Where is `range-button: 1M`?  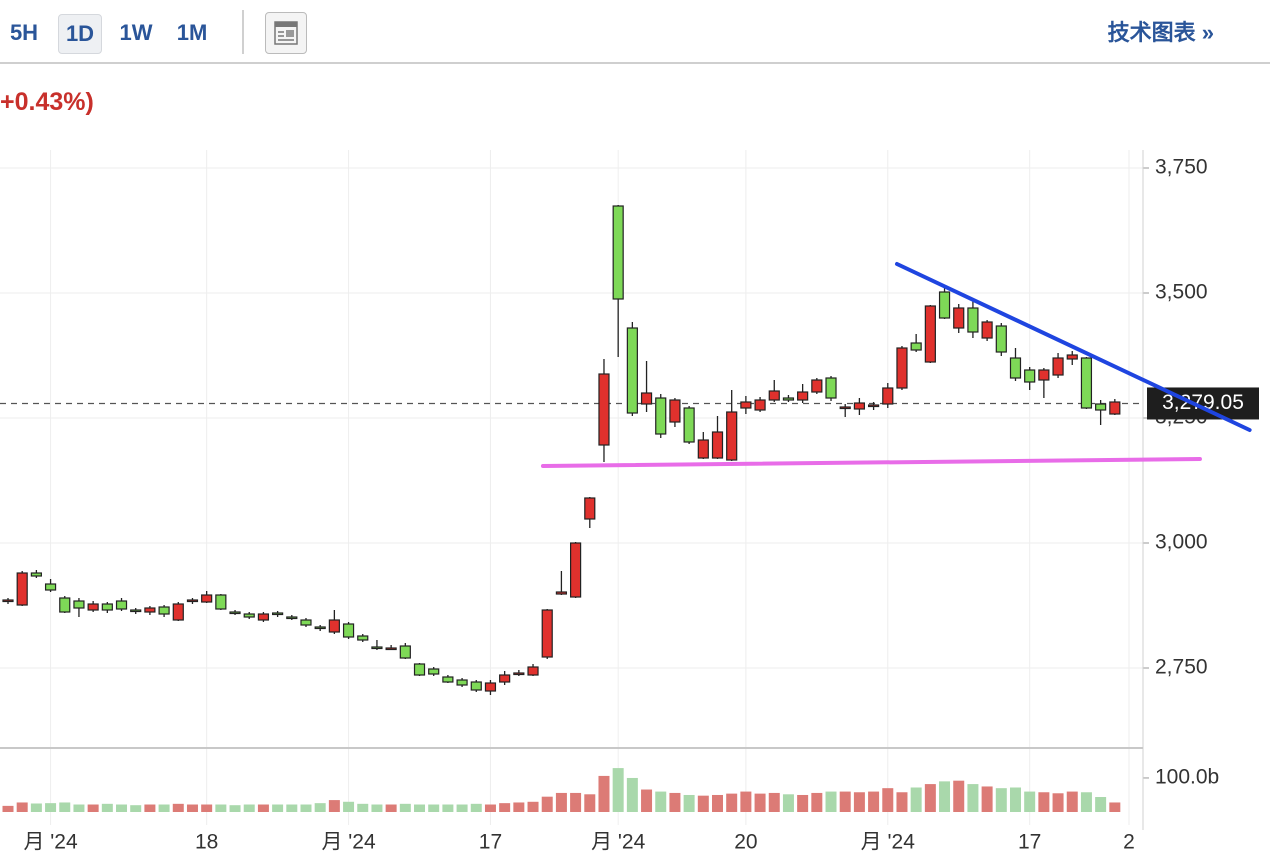
range-button: 1M is located at coordinates (192, 32).